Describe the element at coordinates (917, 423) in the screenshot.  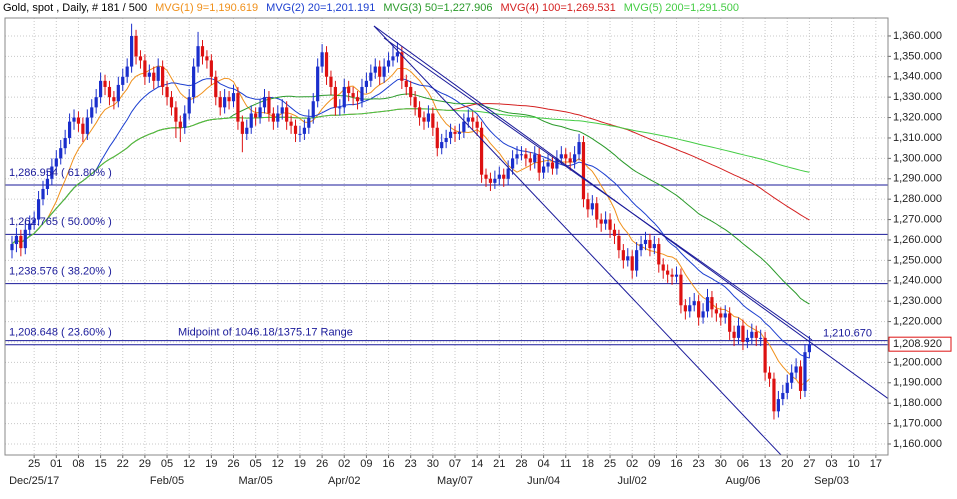
I see `y-tick-label: 1,170.000` at that location.